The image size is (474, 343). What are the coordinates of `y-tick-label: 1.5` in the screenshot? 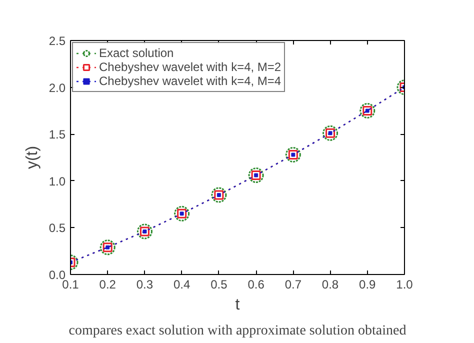 It's located at (57, 135).